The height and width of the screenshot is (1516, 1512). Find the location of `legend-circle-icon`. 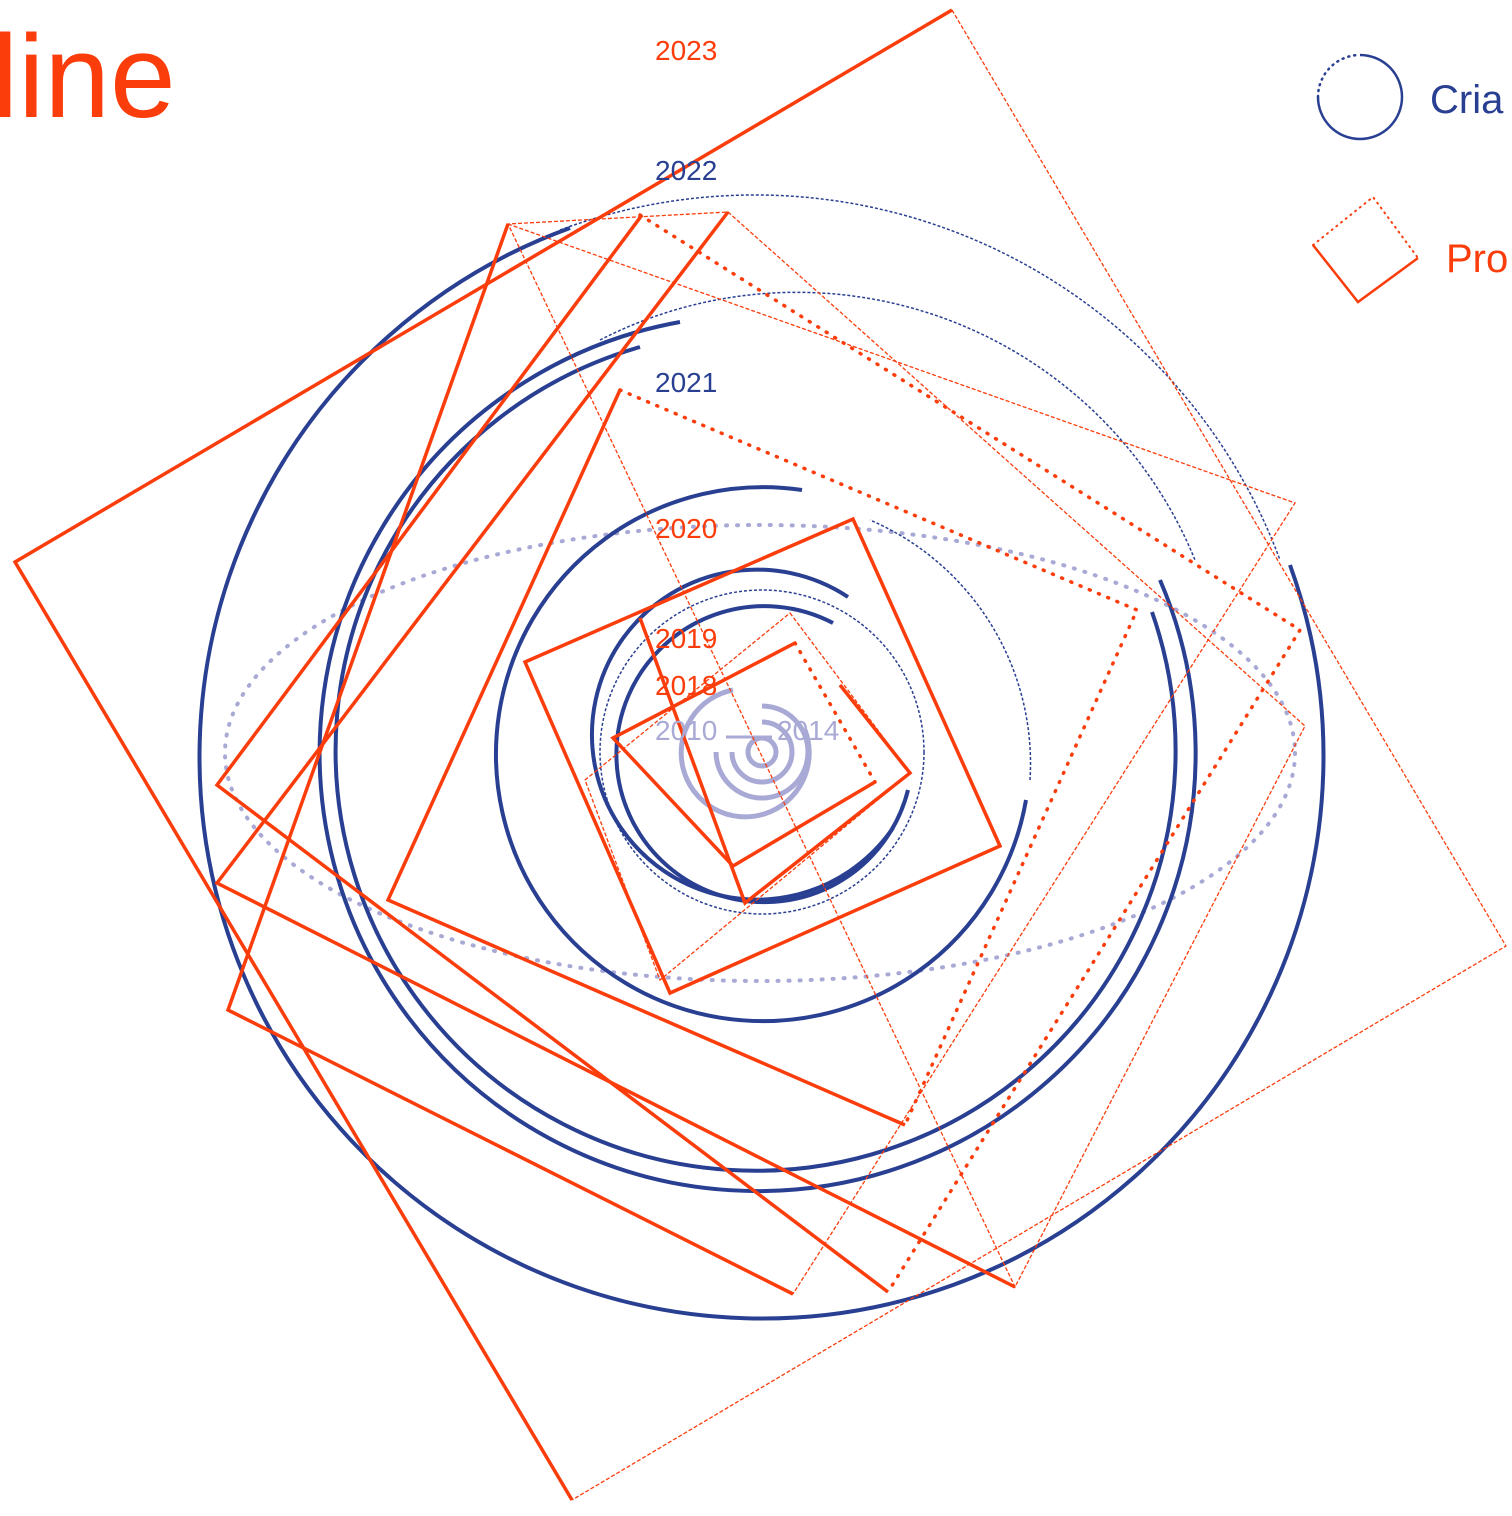

legend-circle-icon is located at coordinates (1360, 97).